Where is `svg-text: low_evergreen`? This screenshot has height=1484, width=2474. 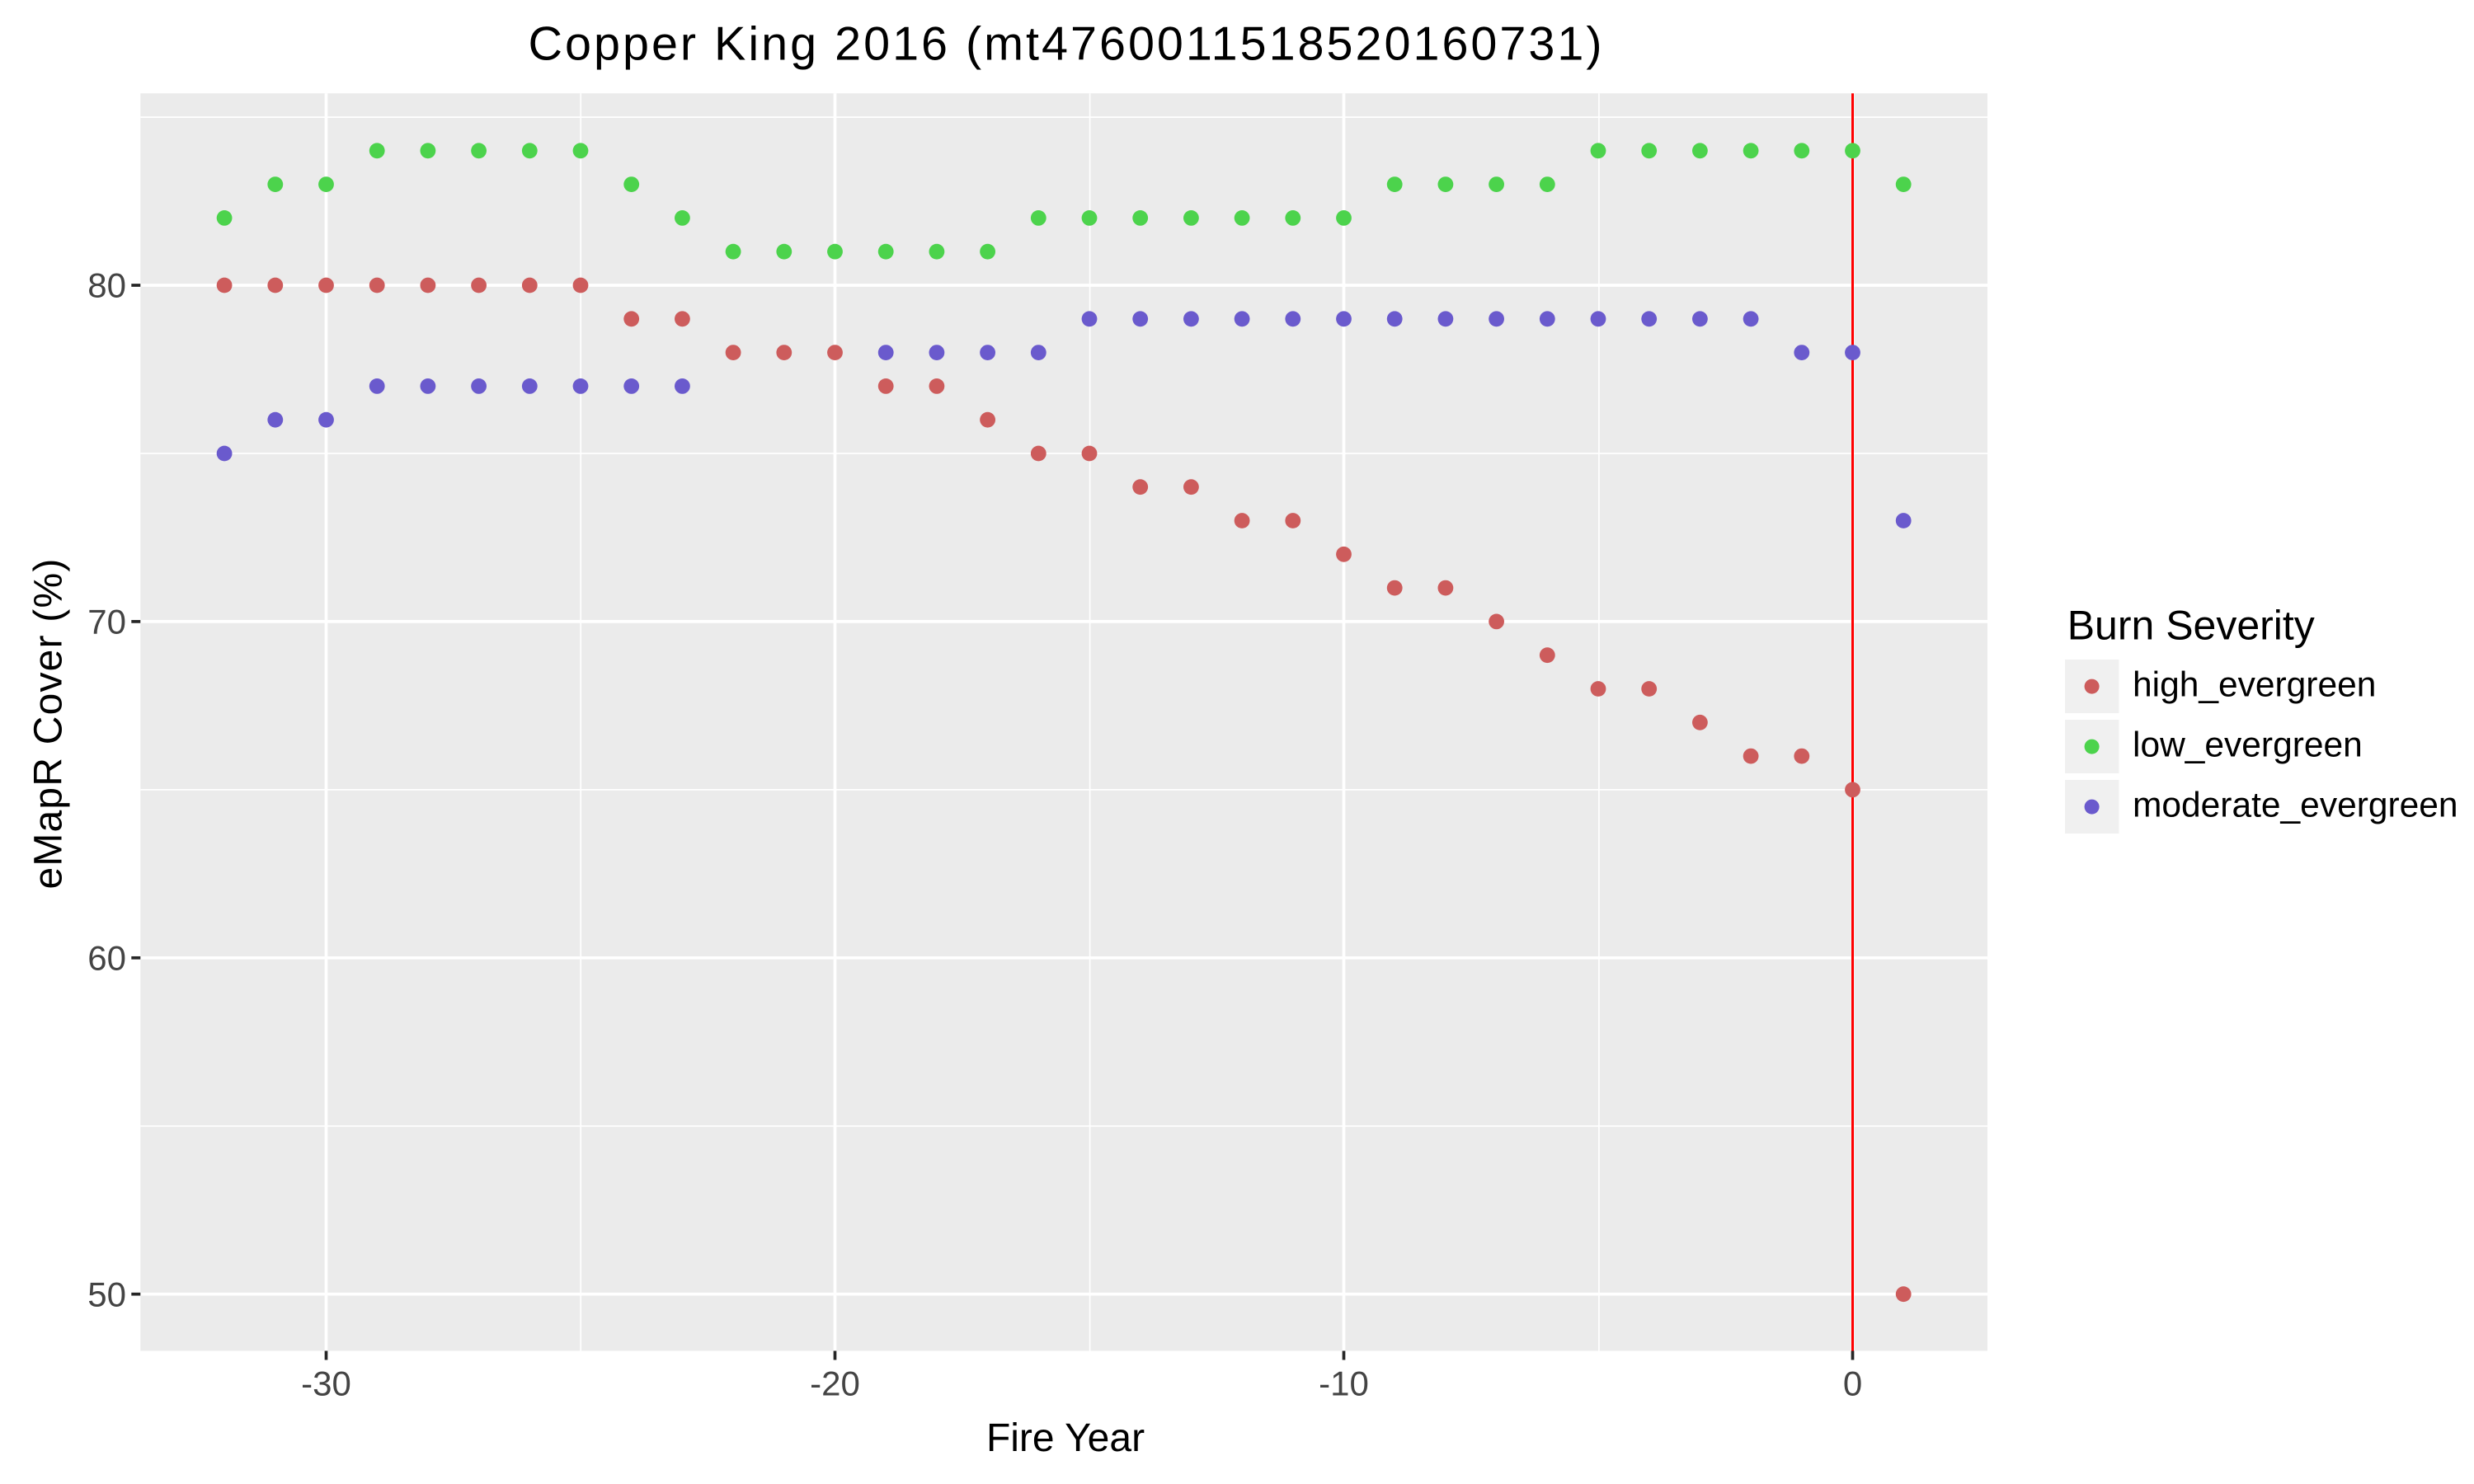
svg-text: low_evergreen is located at coordinates (2248, 745).